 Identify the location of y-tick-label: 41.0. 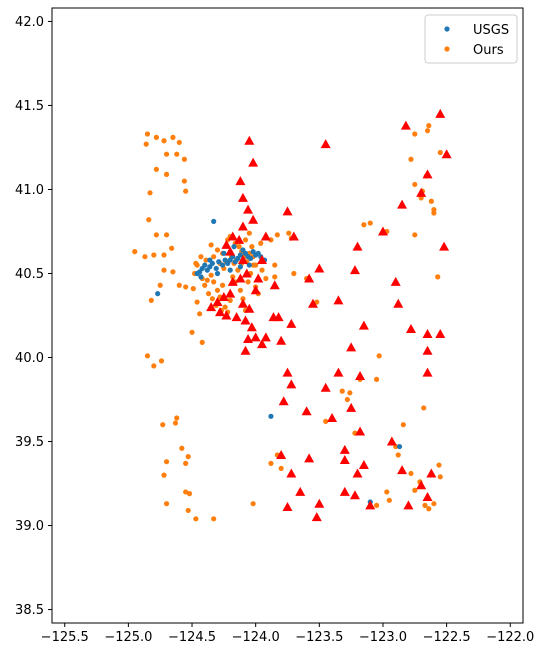
(29, 190).